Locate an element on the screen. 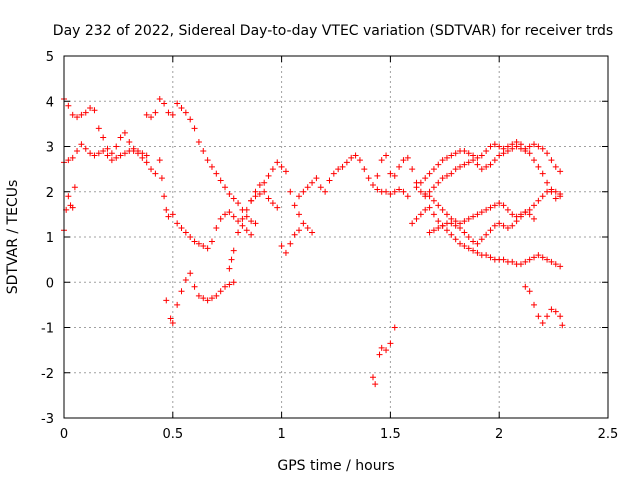 The width and height of the screenshot is (640, 480). y-tick-label: -3 is located at coordinates (47, 419).